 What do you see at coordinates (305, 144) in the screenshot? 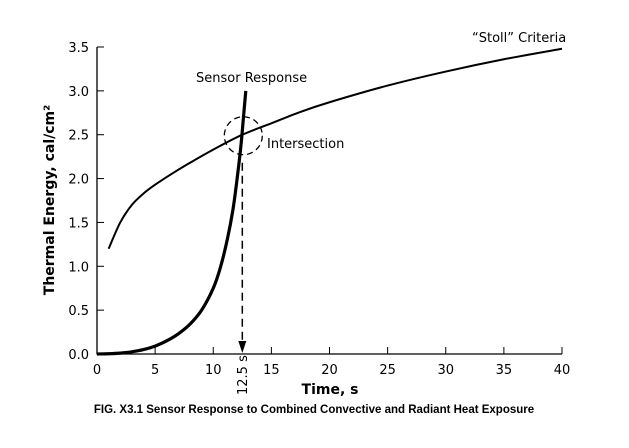
I see `intersection-label: Intersection` at bounding box center [305, 144].